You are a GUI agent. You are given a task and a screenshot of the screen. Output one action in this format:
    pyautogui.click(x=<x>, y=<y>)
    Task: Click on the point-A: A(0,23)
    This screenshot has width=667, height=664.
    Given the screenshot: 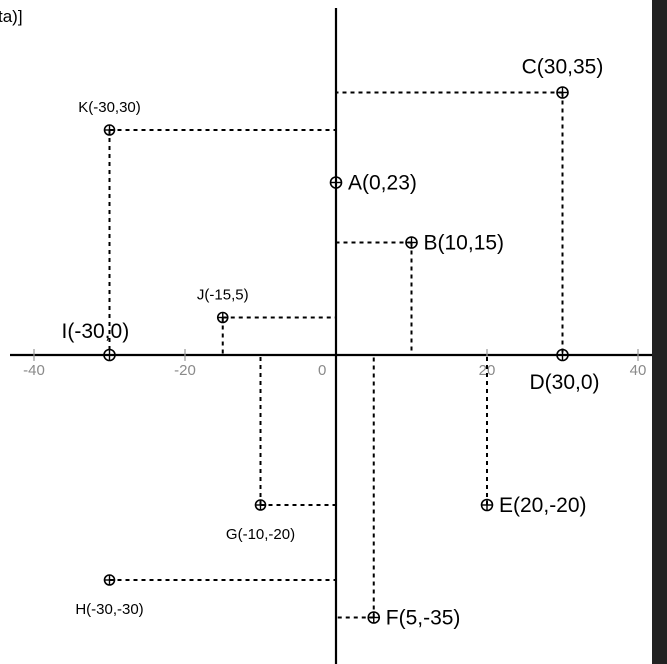 What is the action you would take?
    pyautogui.click(x=373, y=183)
    